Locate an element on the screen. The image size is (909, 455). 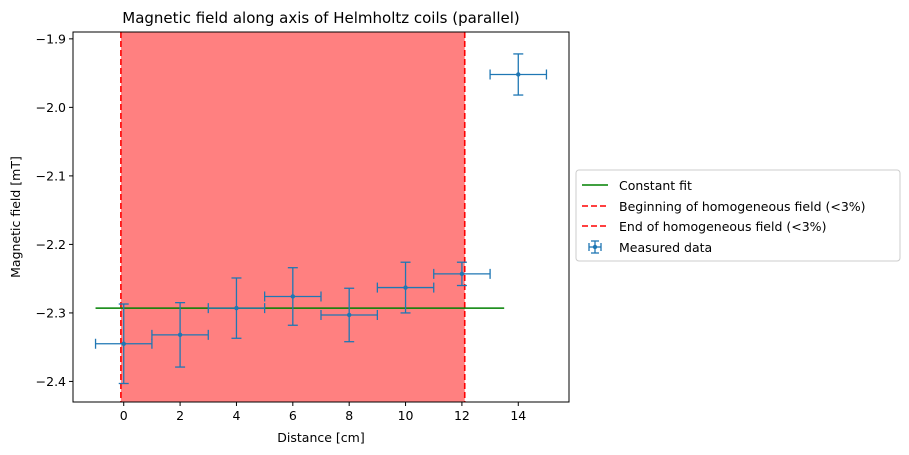
x-tick-label: 2 is located at coordinates (180, 415).